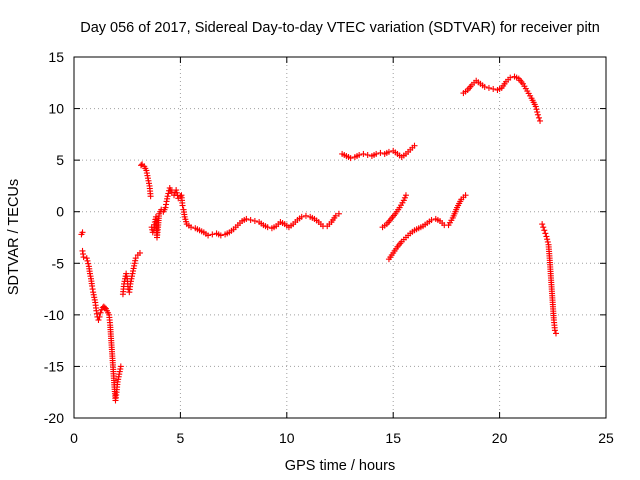 The height and width of the screenshot is (480, 640). Describe the element at coordinates (60, 160) in the screenshot. I see `y-tick-label: 5` at that location.